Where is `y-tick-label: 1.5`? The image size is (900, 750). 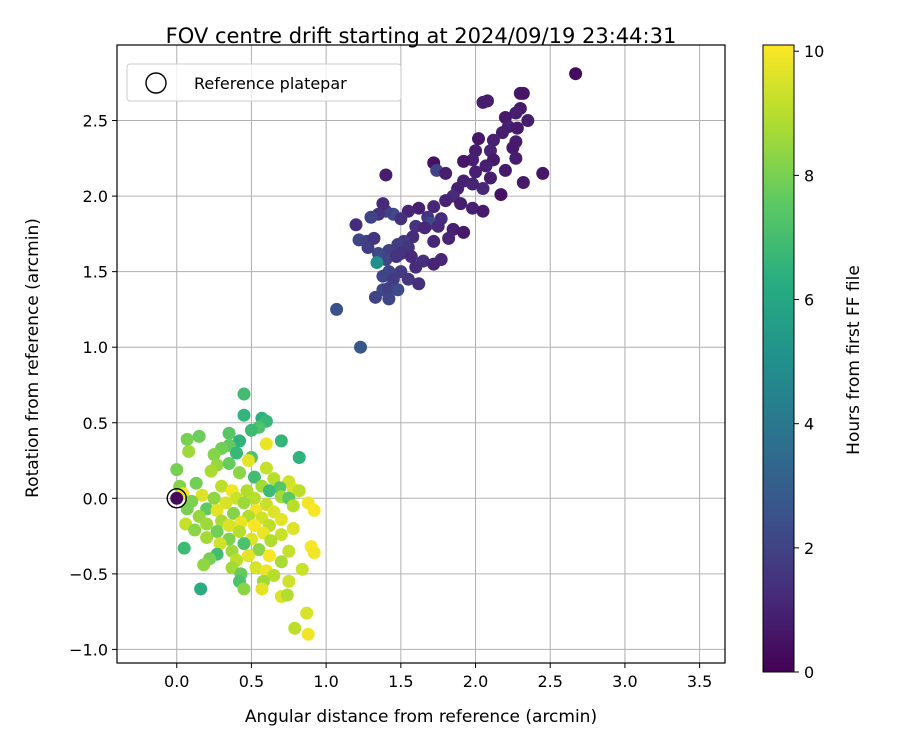 y-tick-label: 1.5 is located at coordinates (95, 272).